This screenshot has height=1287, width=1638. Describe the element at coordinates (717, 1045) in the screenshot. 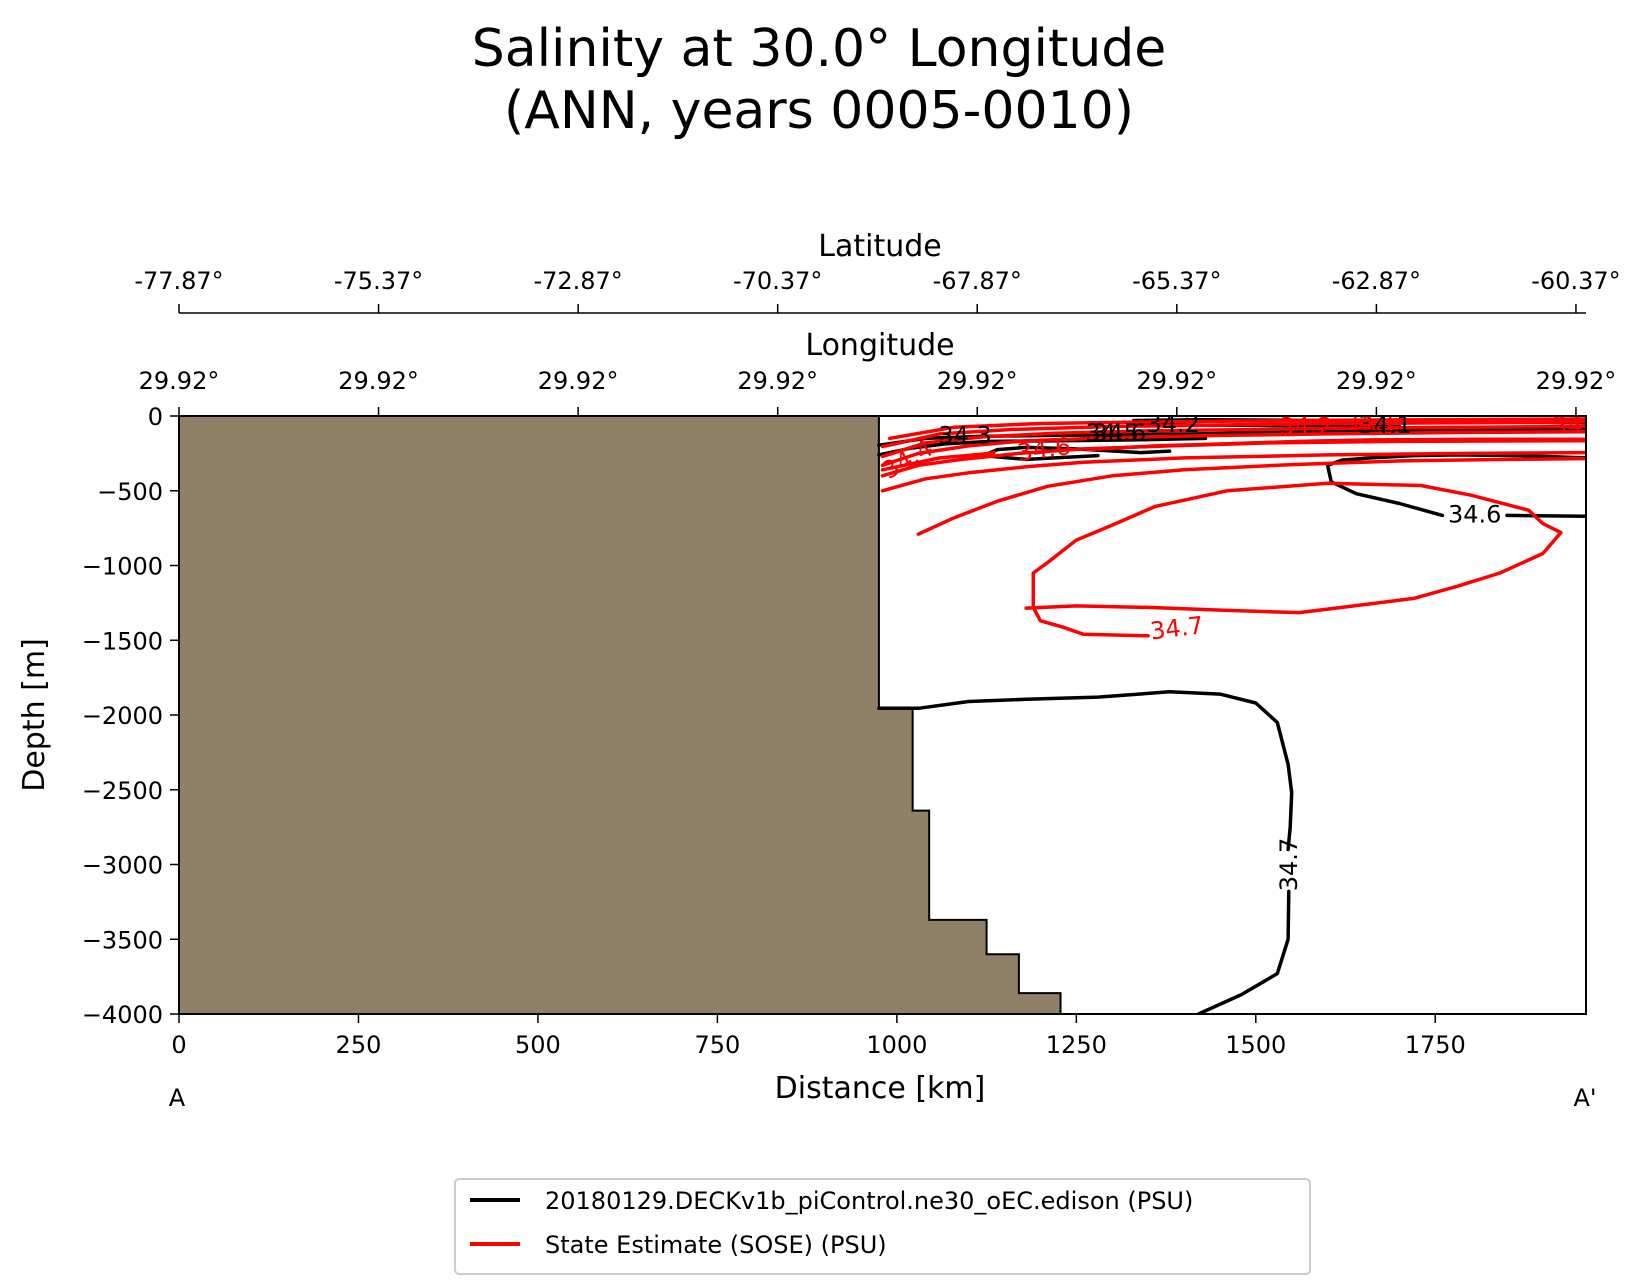

I see `x-tick-label: 750` at that location.